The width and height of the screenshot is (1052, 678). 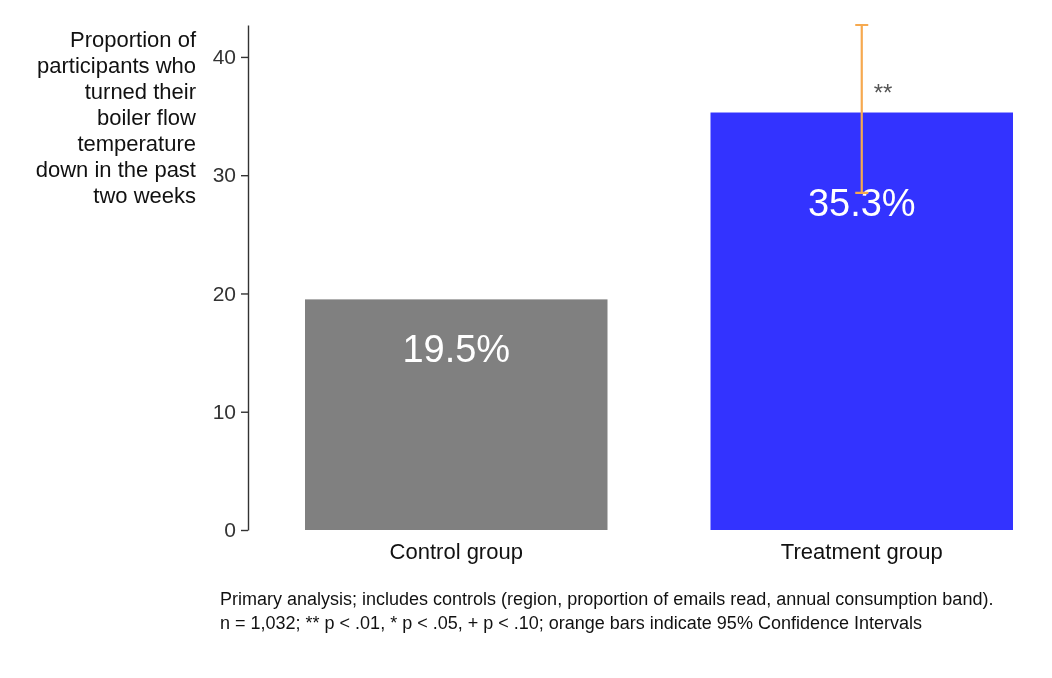 I want to click on text: n = 1,032; ** p < .01, * p < .05, + p < .10; orange bars indicate 95% Confidence Intervals, so click(x=571, y=623).